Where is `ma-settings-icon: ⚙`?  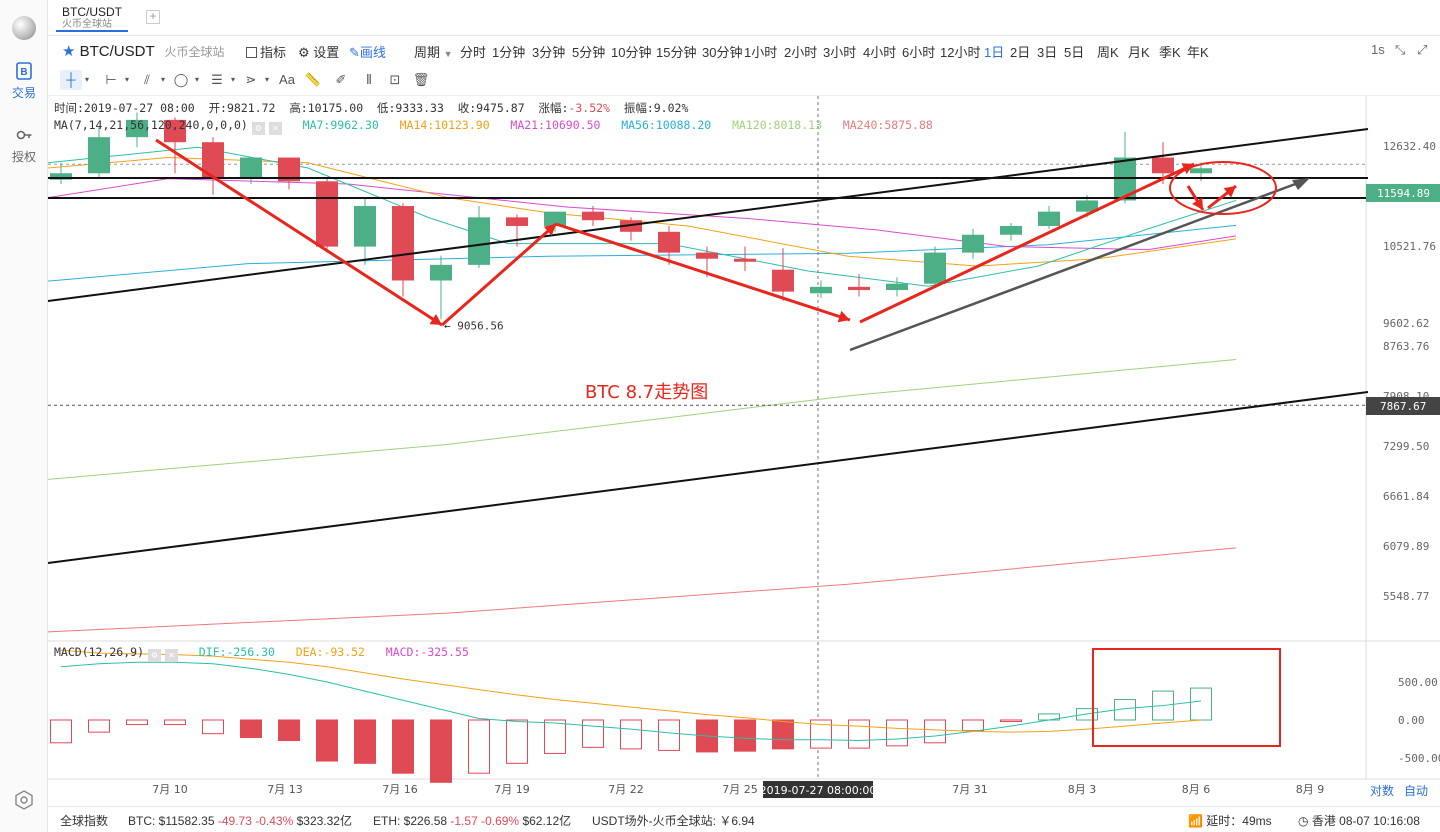 ma-settings-icon: ⚙ is located at coordinates (258, 128).